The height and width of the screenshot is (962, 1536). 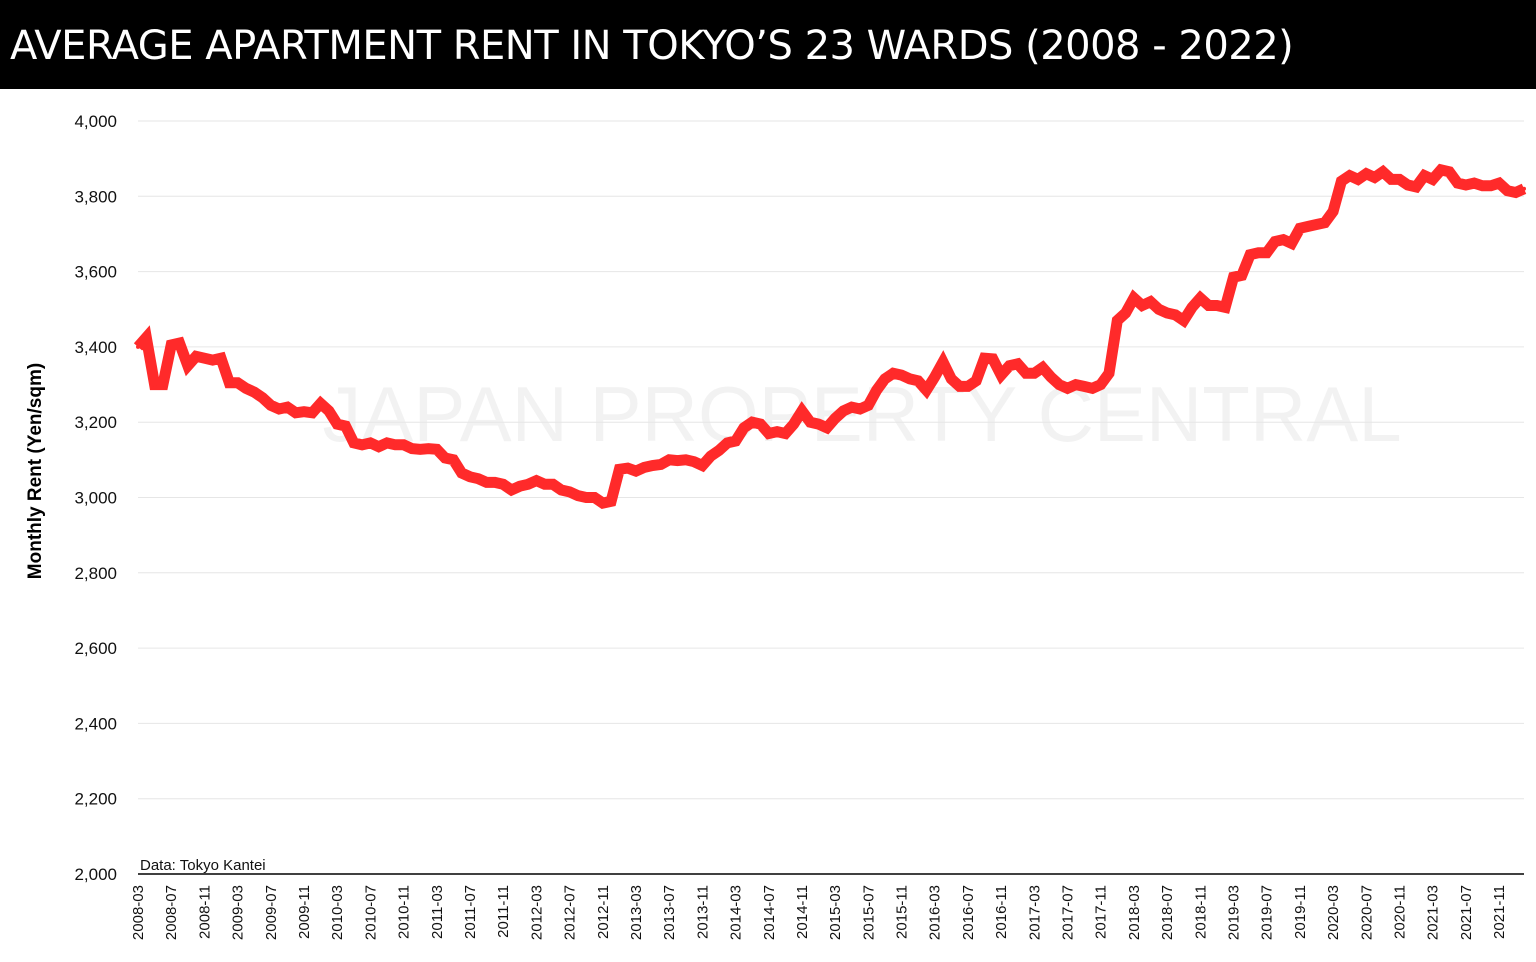 I want to click on x-tick-label: 2008-11, so click(x=204, y=912).